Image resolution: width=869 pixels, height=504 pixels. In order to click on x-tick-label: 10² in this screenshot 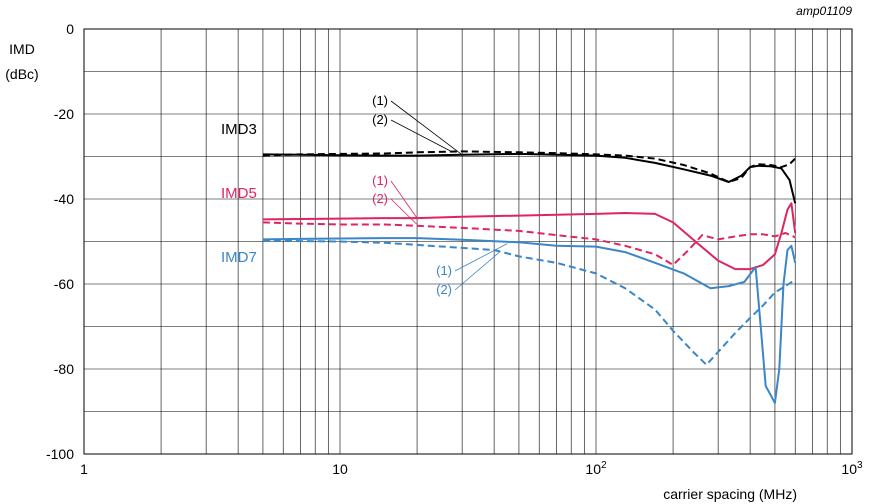, I will do `click(596, 468)`.